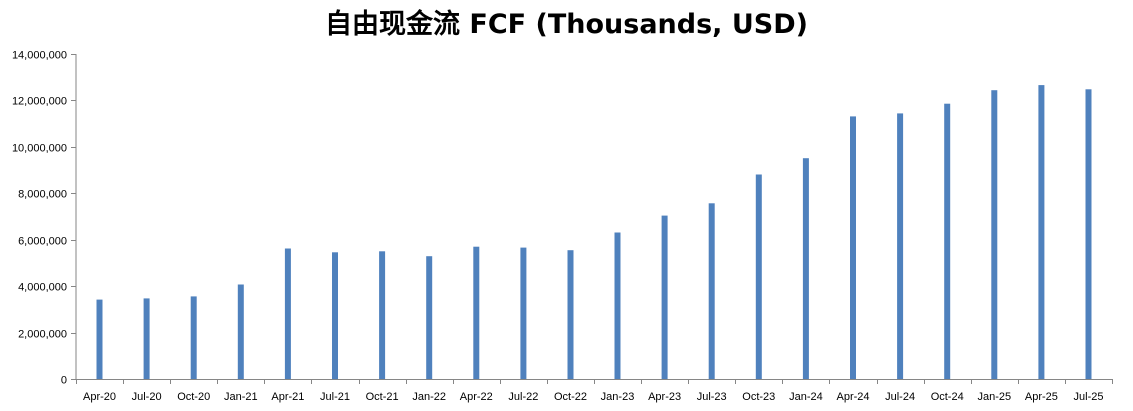  I want to click on x-tick-label: Oct-22, so click(570, 397).